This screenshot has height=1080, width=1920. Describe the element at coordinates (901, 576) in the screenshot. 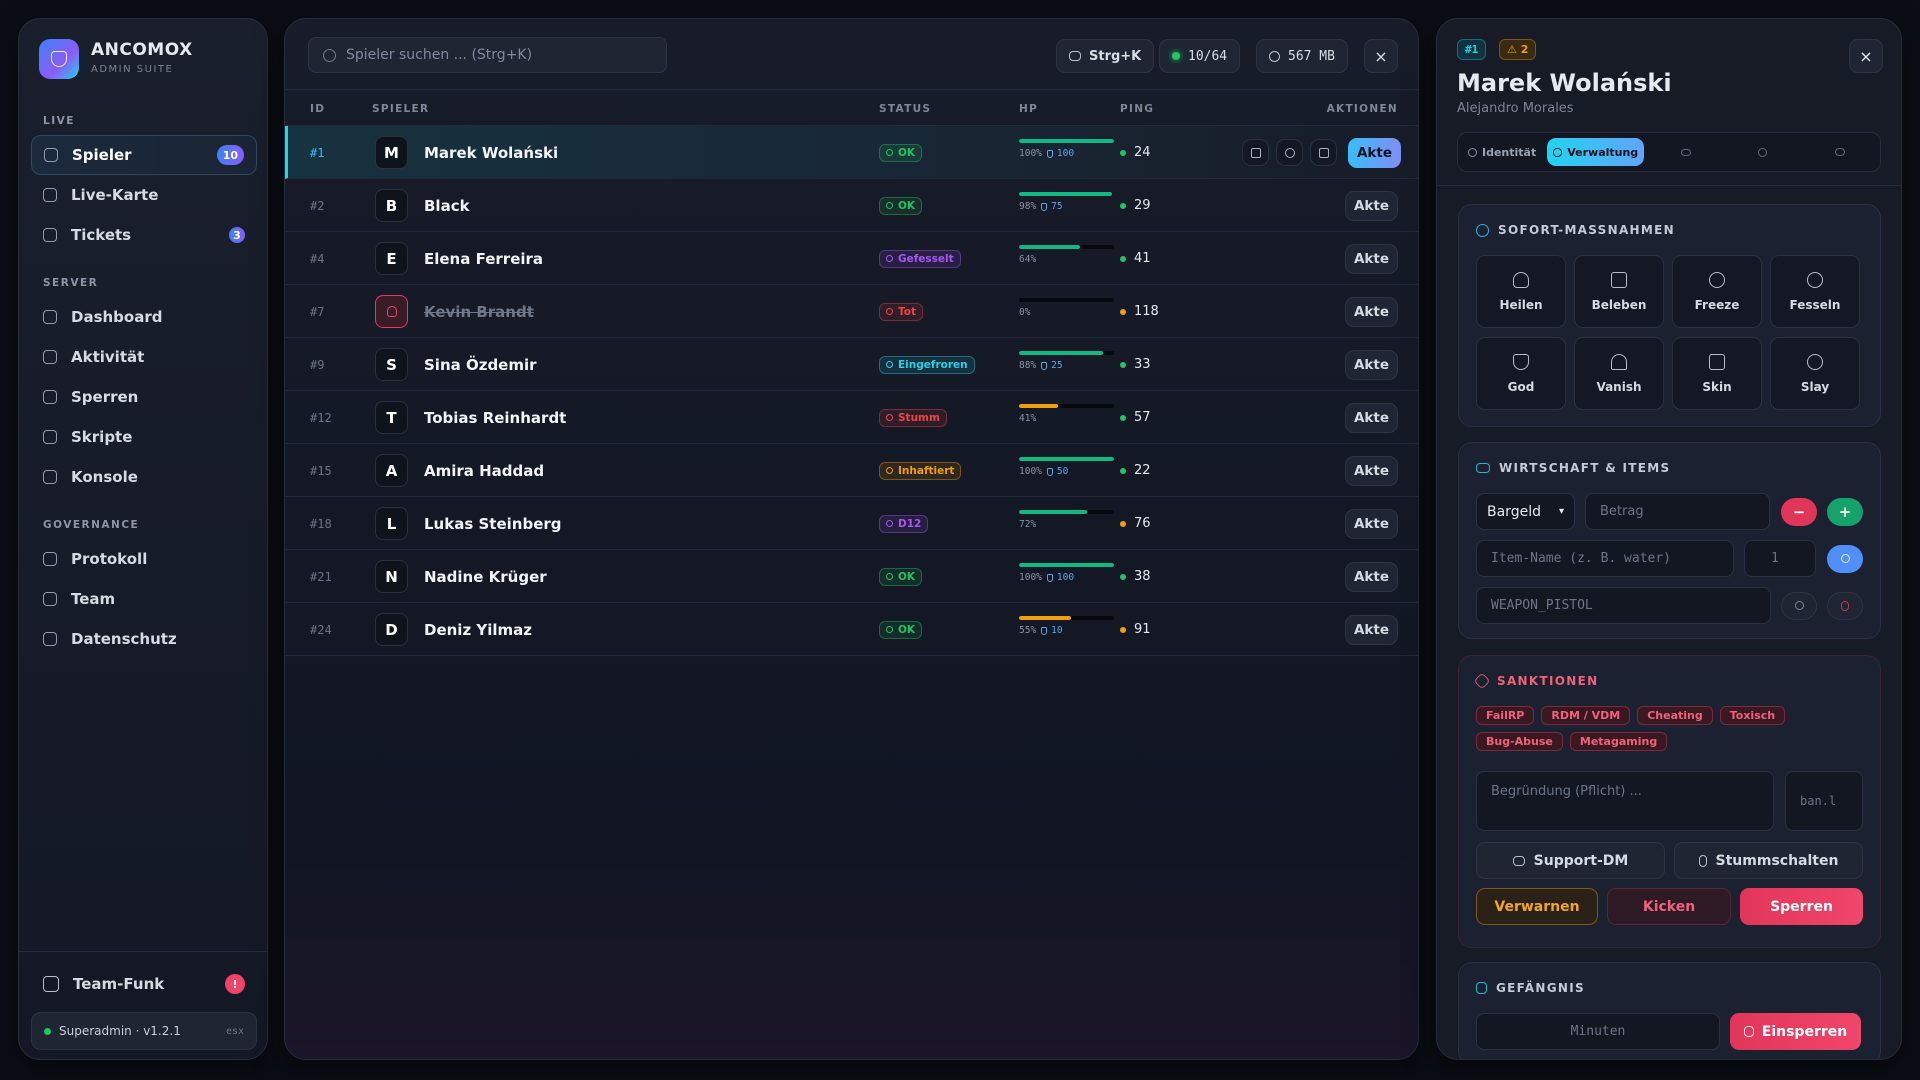

I see `status-cell: OK` at that location.